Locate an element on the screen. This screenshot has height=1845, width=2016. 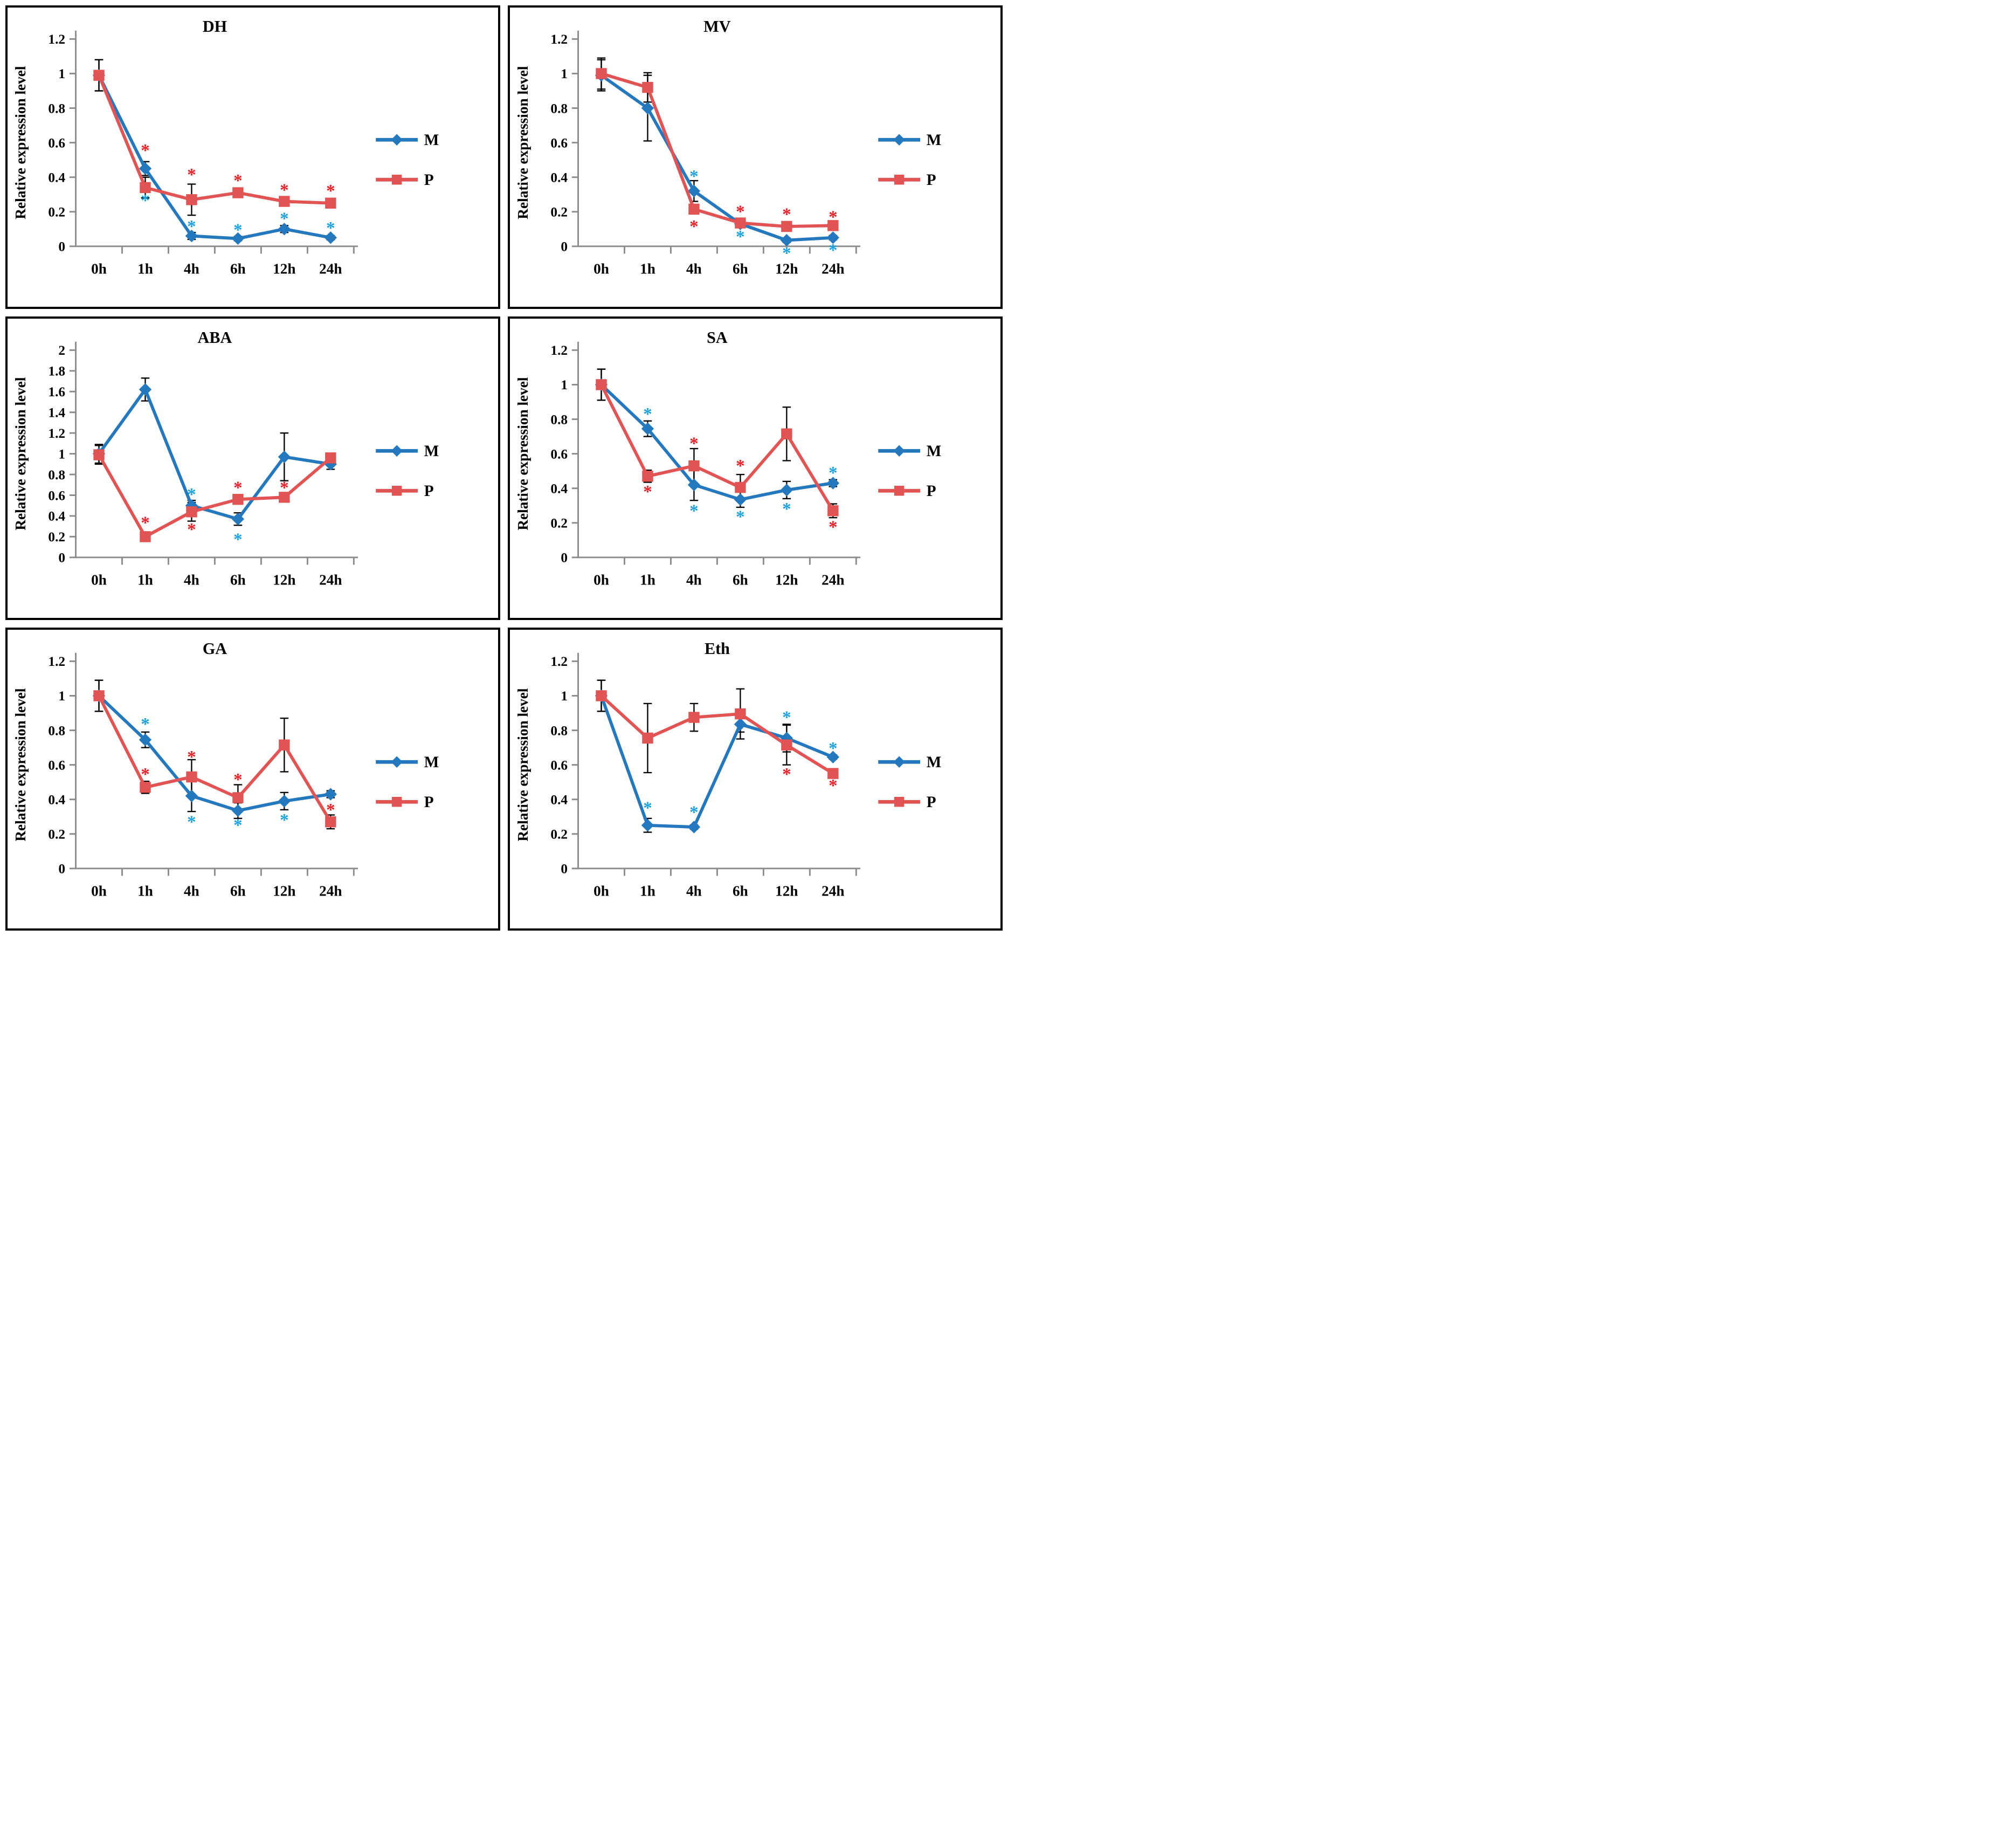
y-tick-label: 2 is located at coordinates (62, 350).